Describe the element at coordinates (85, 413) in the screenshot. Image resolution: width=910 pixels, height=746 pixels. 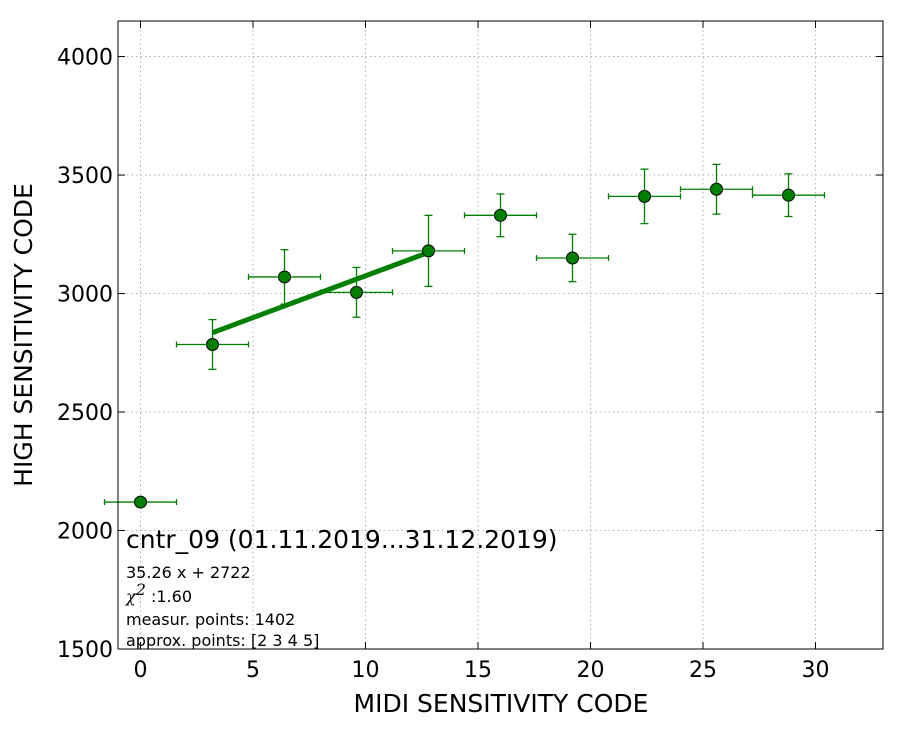
I see `y-tick-label: 2500` at that location.